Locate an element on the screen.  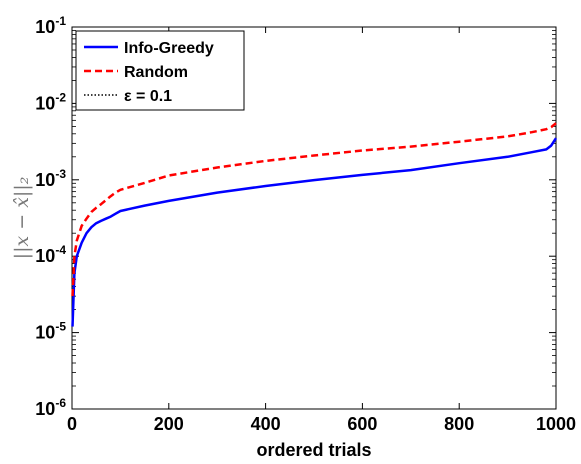
y-axis-title: ||x − x̂||₂ is located at coordinates (22, 218).